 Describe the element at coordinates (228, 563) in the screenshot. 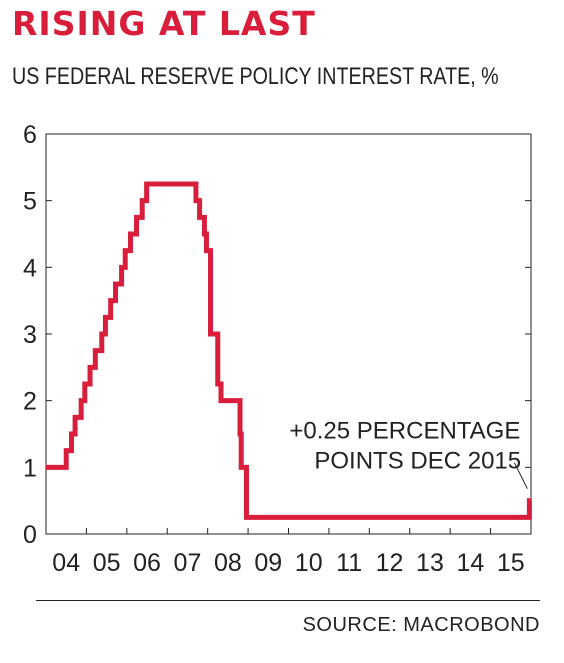

I see `x-tick-label: 08` at that location.